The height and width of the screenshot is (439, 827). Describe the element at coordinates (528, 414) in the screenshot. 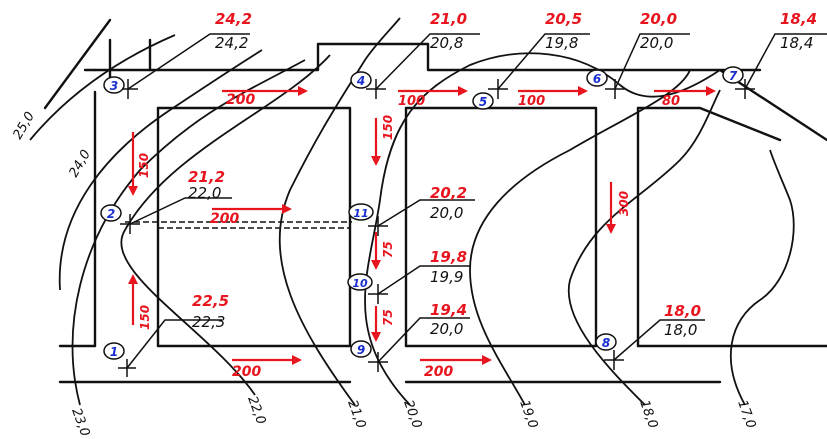

I see `contour-label-19: 19,0` at that location.